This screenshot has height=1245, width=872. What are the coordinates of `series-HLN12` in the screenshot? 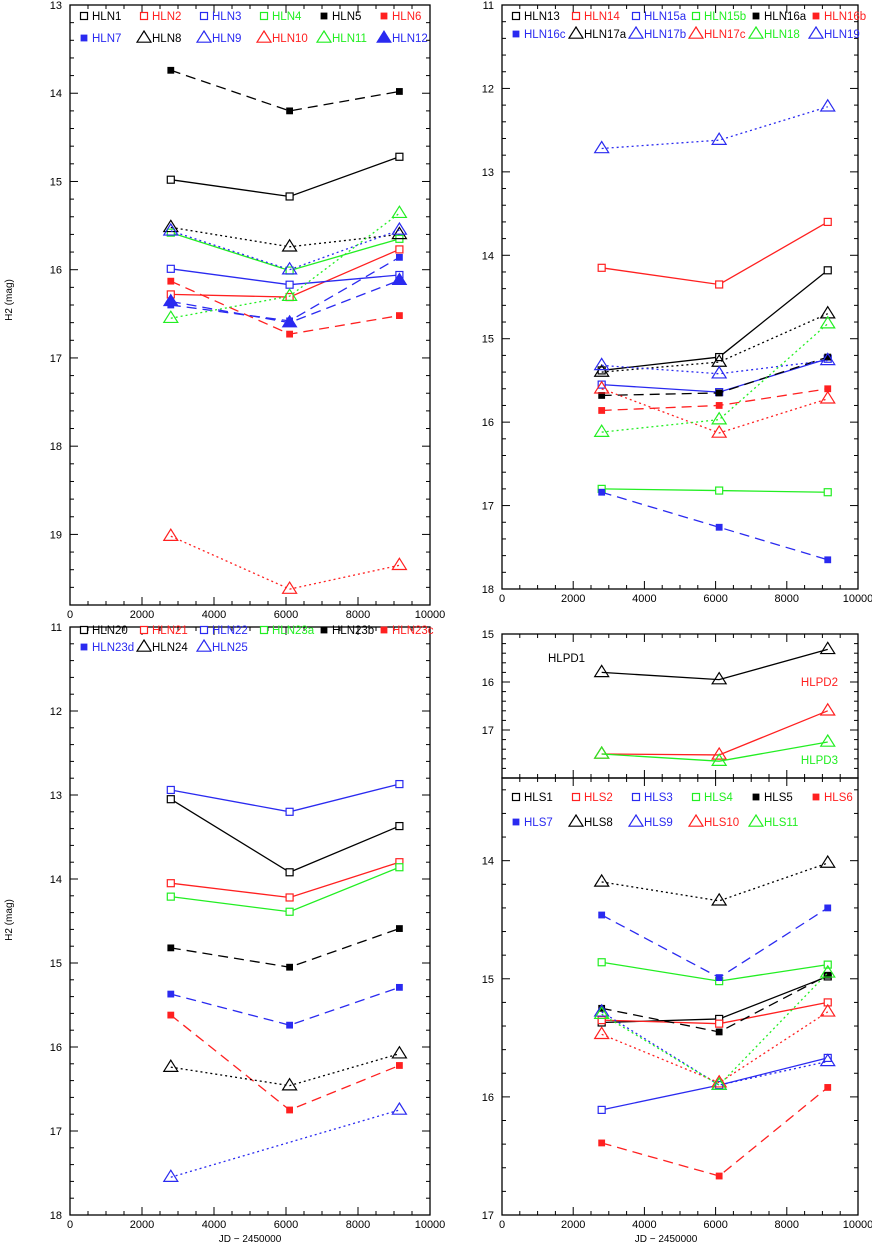 It's located at (285, 300).